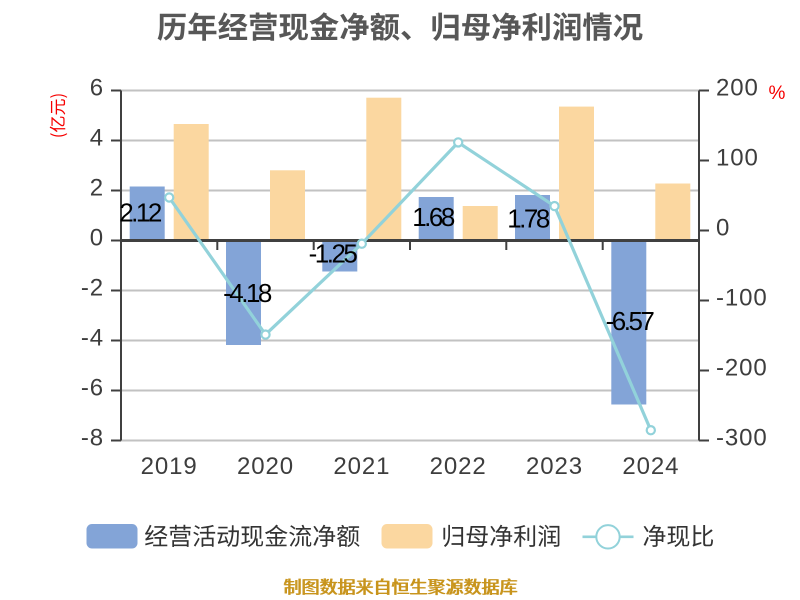 Image resolution: width=800 pixels, height=600 pixels. Describe the element at coordinates (361, 466) in the screenshot. I see `svg-text: 2021` at that location.